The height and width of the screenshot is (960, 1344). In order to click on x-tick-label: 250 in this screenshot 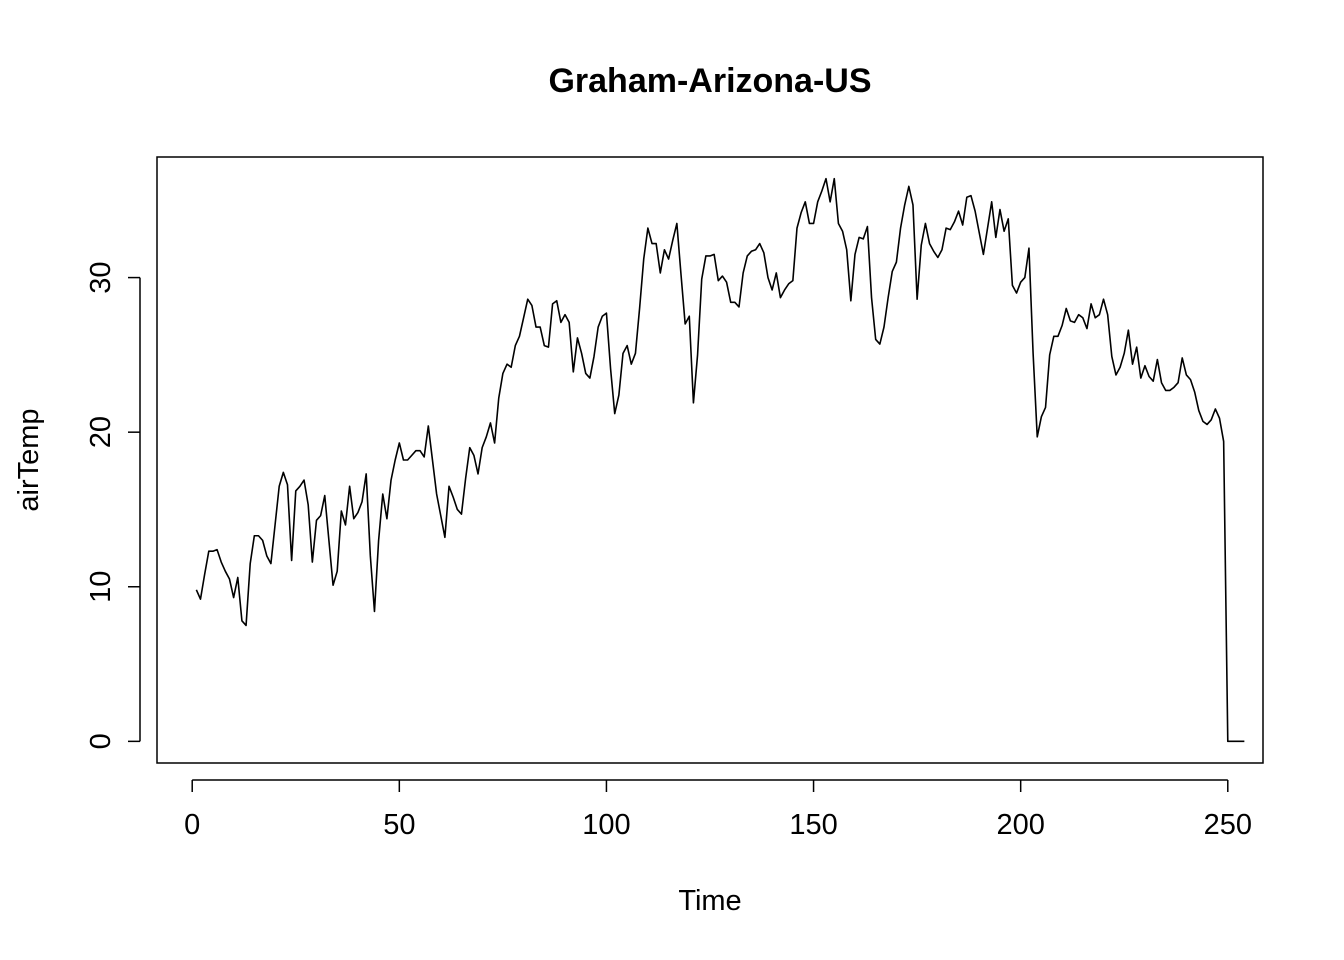, I will do `click(1228, 825)`.